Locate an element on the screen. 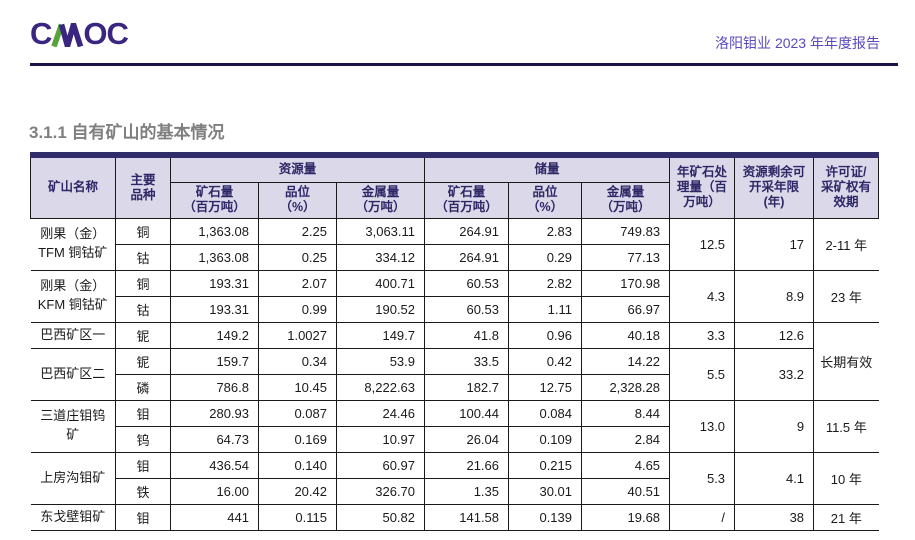 The height and width of the screenshot is (540, 915). value-cell: 4.65 is located at coordinates (626, 465).